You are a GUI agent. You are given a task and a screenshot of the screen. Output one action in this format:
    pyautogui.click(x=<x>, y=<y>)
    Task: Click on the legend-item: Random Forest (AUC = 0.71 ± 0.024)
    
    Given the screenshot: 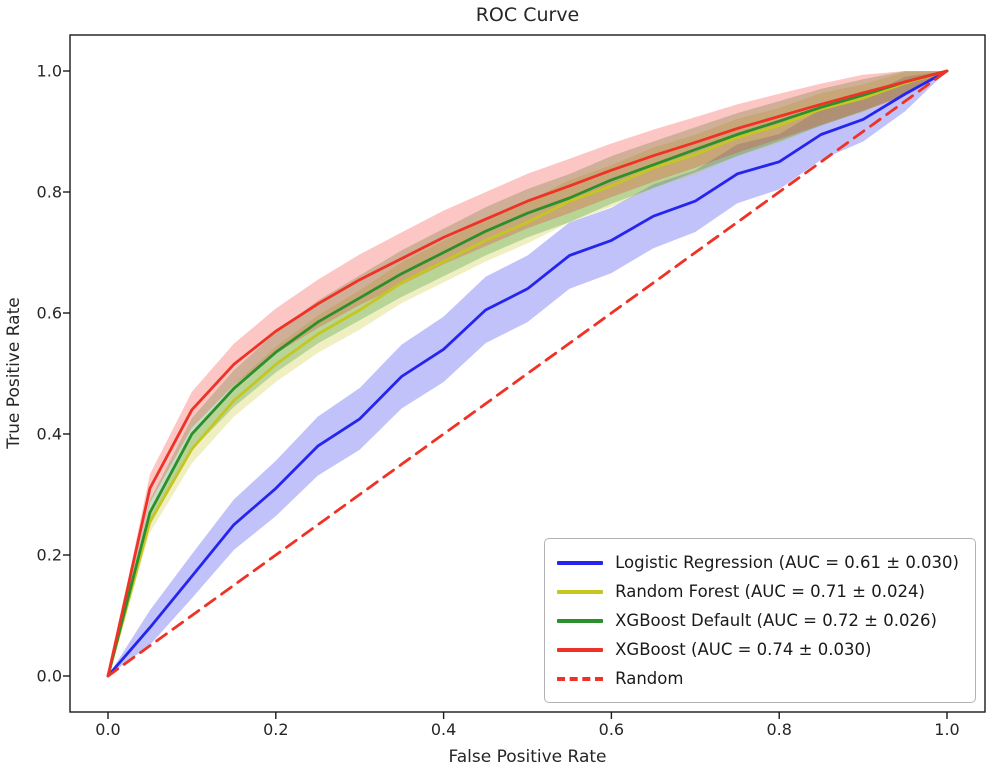 What is the action you would take?
    pyautogui.click(x=758, y=591)
    